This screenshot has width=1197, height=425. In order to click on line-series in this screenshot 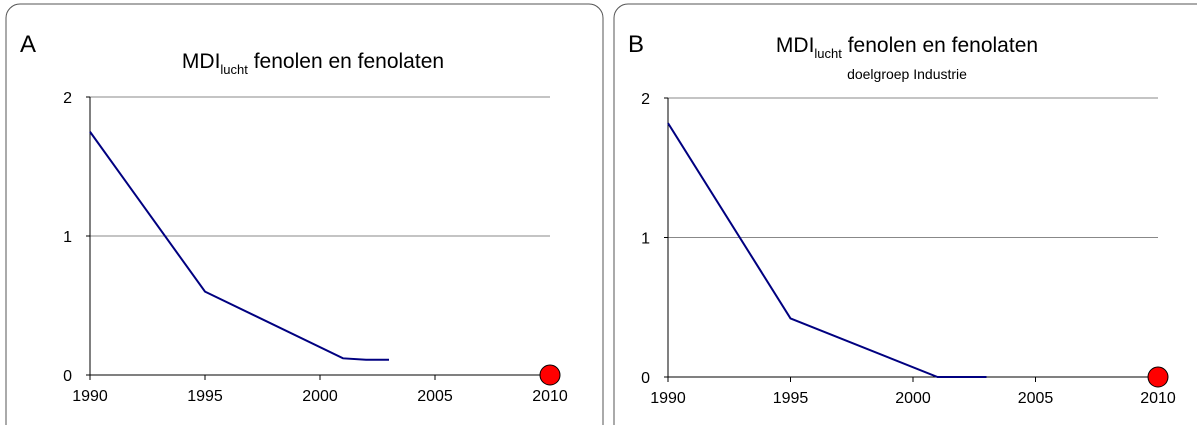, I will do `click(239, 246)`.